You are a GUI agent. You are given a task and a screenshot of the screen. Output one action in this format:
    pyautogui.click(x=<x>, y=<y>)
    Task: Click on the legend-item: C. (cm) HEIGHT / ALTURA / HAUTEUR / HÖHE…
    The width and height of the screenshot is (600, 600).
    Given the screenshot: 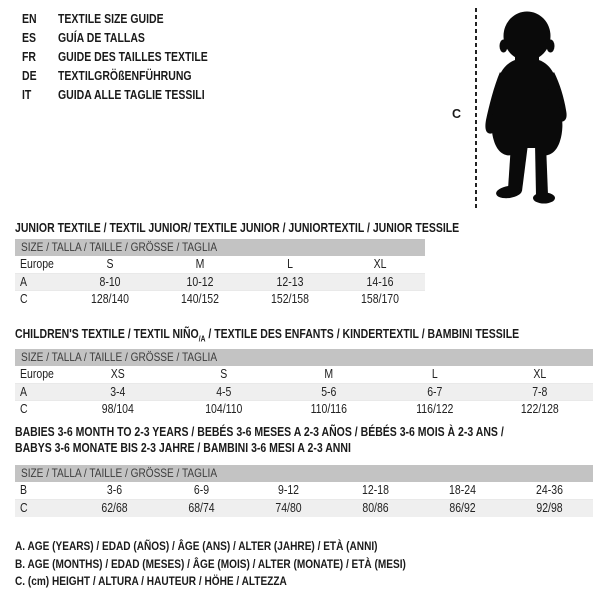 What is the action you would take?
    pyautogui.click(x=151, y=581)
    